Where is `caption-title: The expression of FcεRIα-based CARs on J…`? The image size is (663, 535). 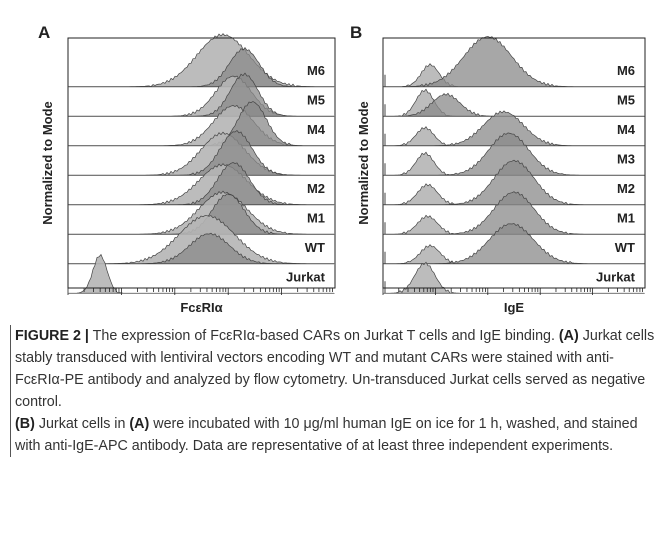
caption-title: The expression of FcεRIα-based CARs on J… is located at coordinates (323, 336).